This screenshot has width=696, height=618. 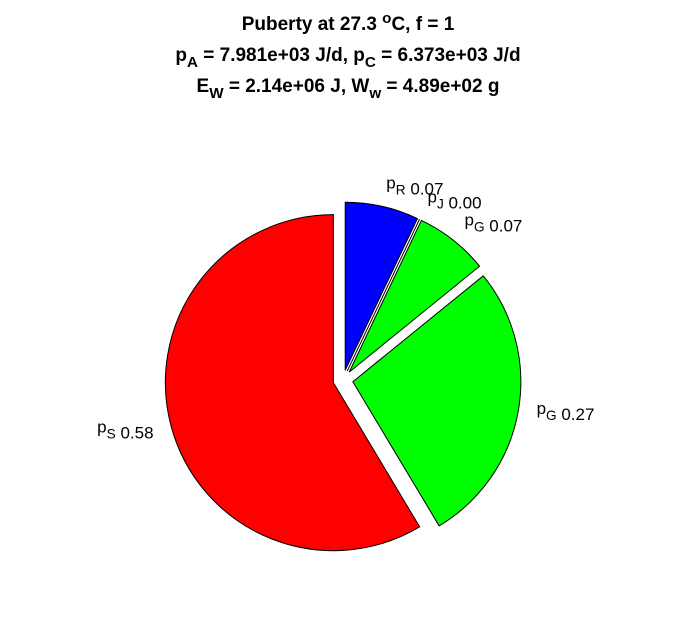 What do you see at coordinates (464, 203) in the screenshot?
I see `value-label: 0.00` at bounding box center [464, 203].